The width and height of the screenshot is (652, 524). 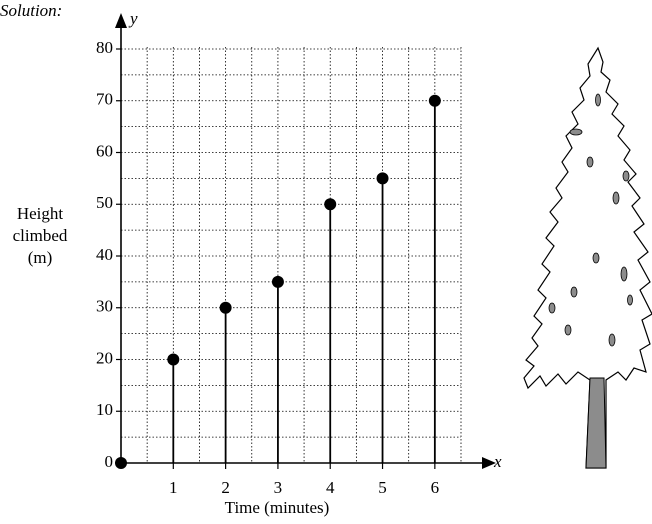 What do you see at coordinates (40, 235) in the screenshot?
I see `y-axis-label: climbed` at bounding box center [40, 235].